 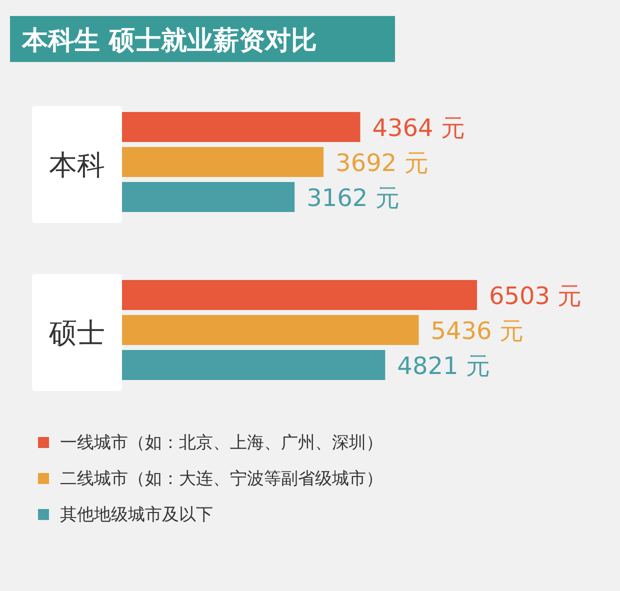 I want to click on chart-title: 本科生 硕士就业薪资对比, so click(x=169, y=41).